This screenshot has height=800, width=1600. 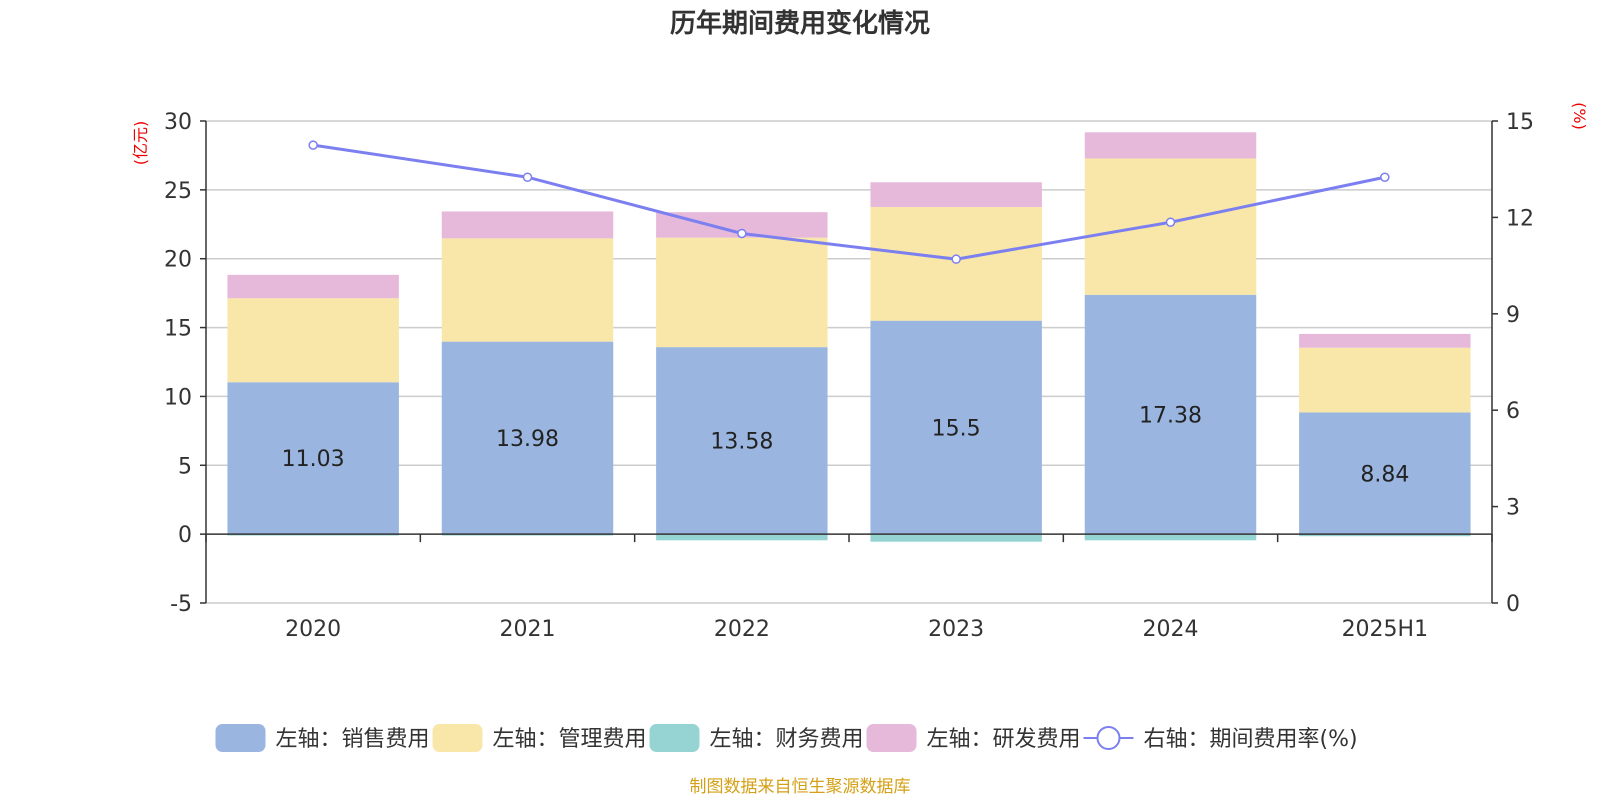 What do you see at coordinates (1108, 738) in the screenshot?
I see `legend-marker-swatch` at bounding box center [1108, 738].